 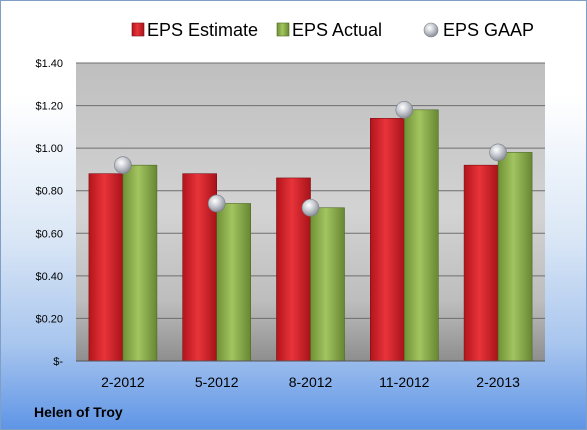 I want to click on legend-label: EPS Estimate, so click(x=202, y=30).